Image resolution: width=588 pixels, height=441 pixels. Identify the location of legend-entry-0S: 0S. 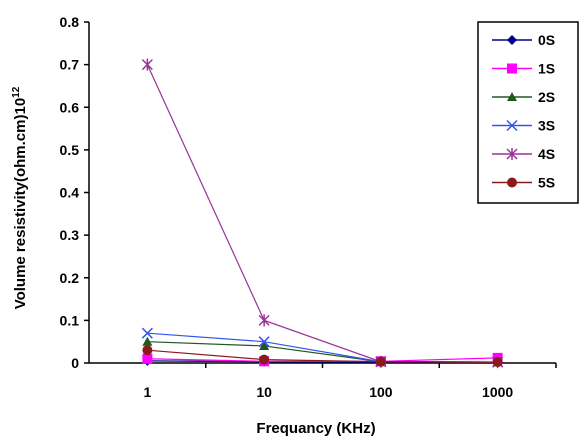
(523, 40).